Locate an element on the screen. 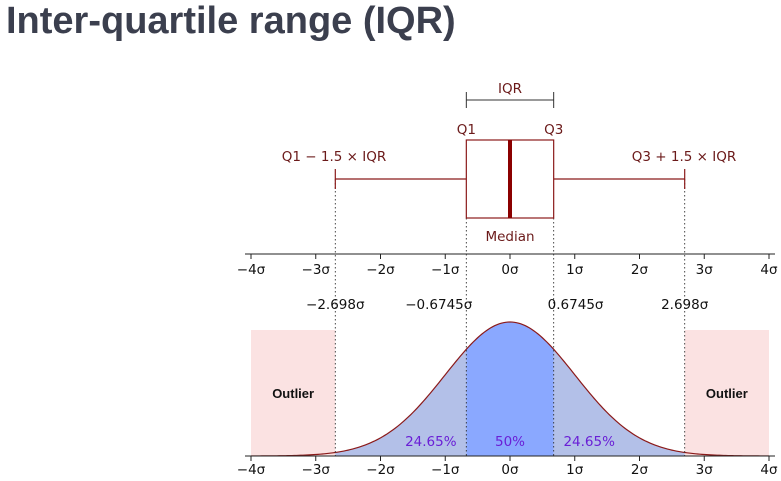 This screenshot has width=781, height=481. left-tail-area is located at coordinates (401, 402).